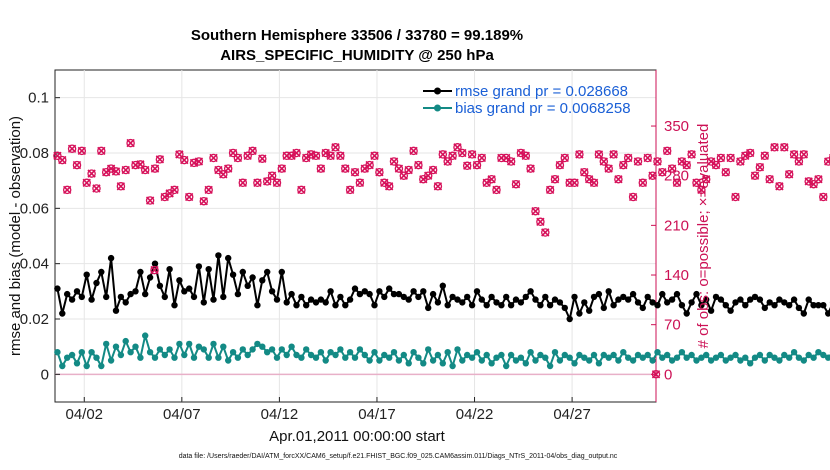 The width and height of the screenshot is (830, 470). I want to click on x-tick-label: 04/17, so click(377, 414).